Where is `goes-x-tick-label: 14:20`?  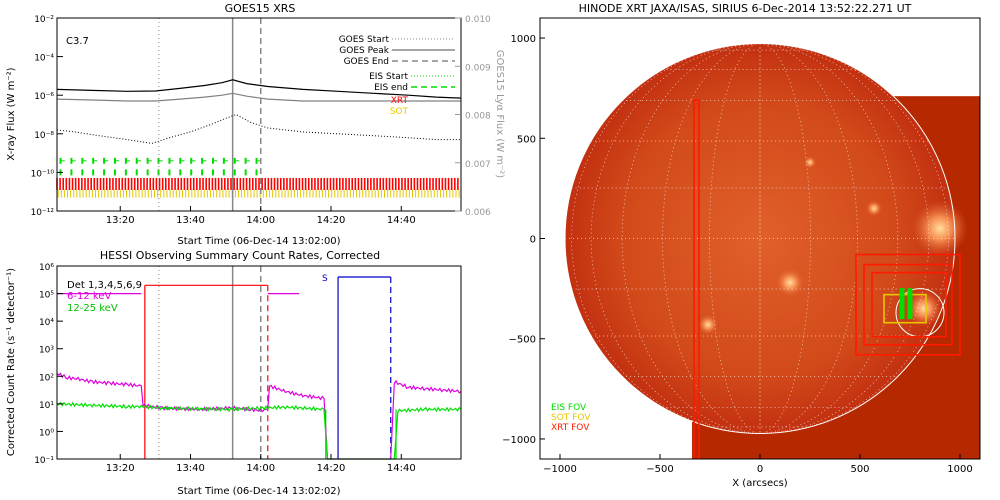
goes-x-tick-label: 14:20 is located at coordinates (331, 220).